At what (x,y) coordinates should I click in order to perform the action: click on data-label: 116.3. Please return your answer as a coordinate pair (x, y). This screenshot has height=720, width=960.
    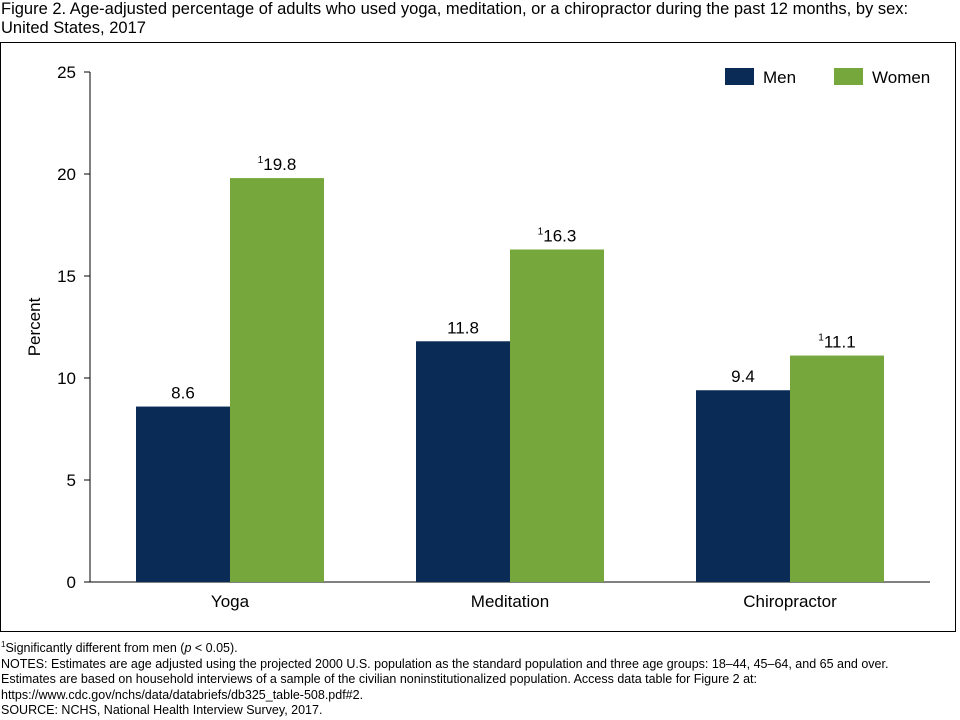
    Looking at the image, I should click on (557, 235).